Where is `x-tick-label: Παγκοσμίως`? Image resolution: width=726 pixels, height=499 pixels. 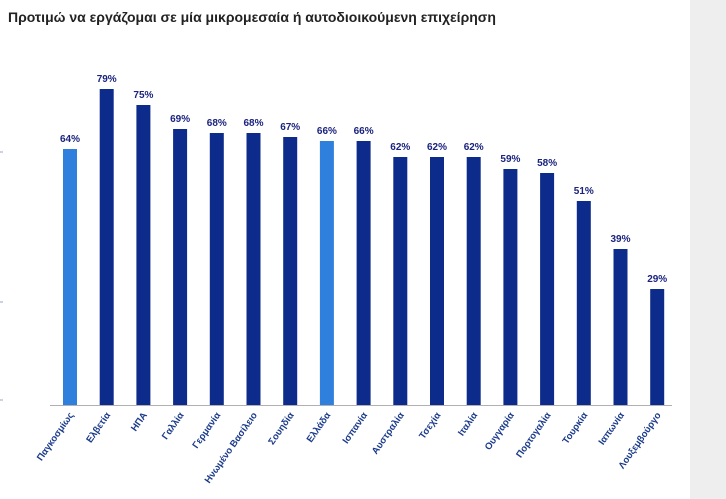 x-tick-label: Παγκοσμίως is located at coordinates (56, 436).